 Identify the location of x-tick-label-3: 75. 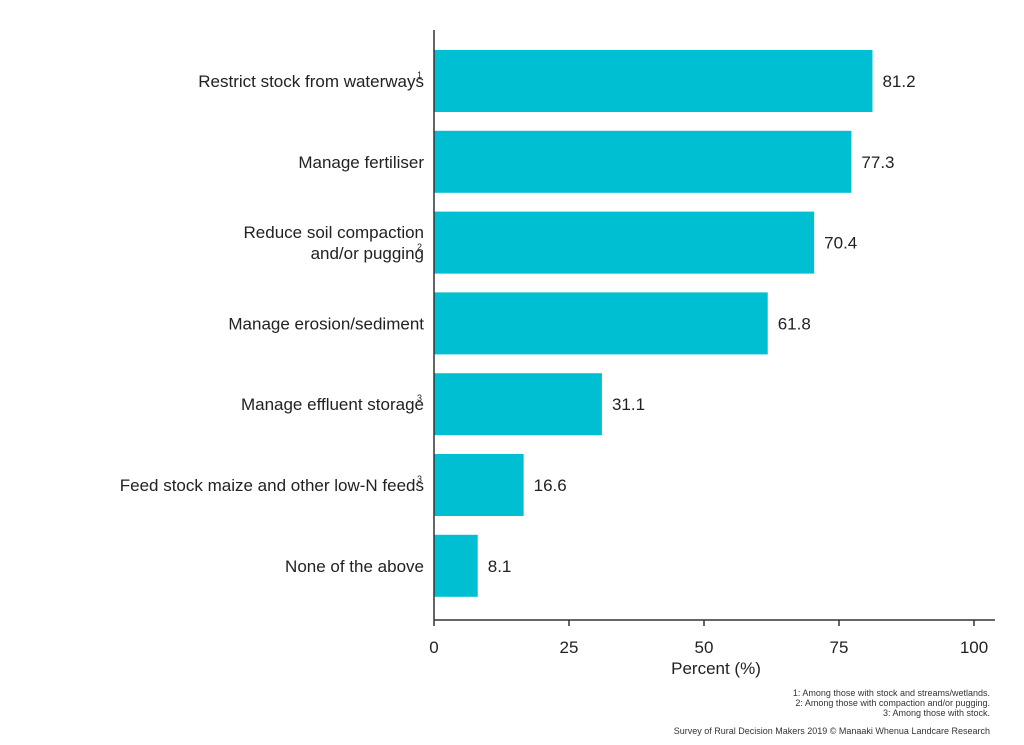
(839, 647).